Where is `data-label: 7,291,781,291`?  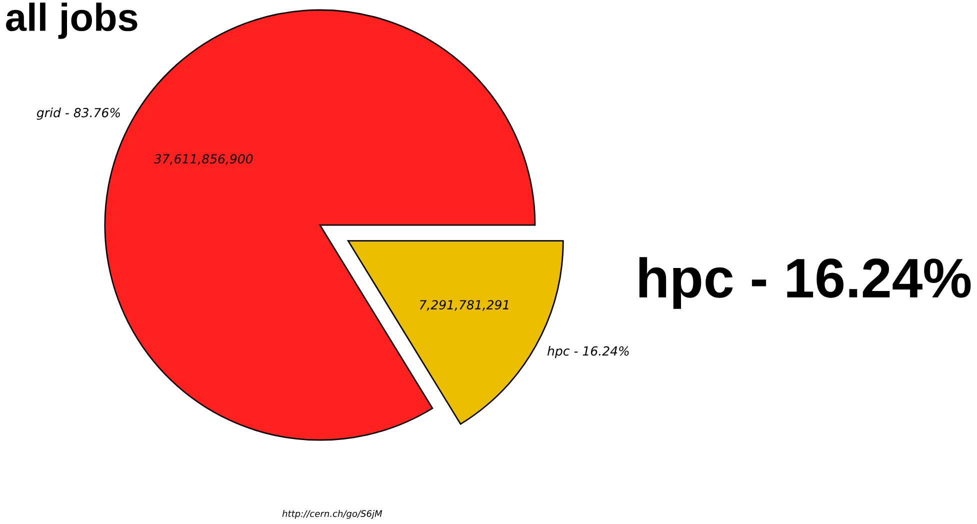 data-label: 7,291,781,291 is located at coordinates (464, 305).